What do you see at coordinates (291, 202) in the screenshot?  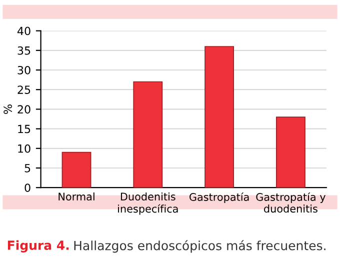 I see `x-tick-label: Gastropatía y duodenitis` at bounding box center [291, 202].